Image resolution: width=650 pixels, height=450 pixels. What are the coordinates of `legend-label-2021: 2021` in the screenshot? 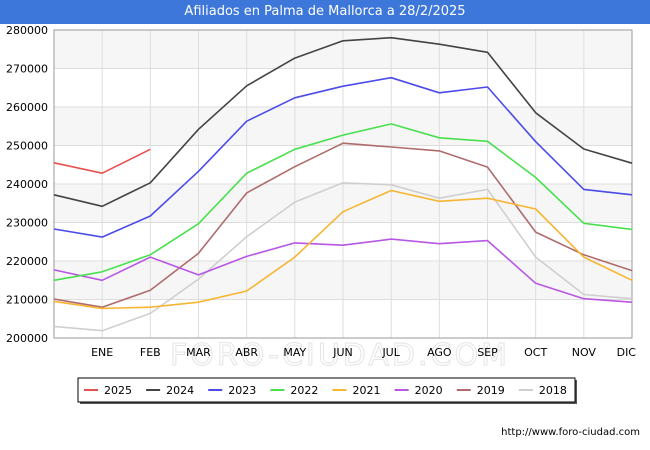 It's located at (367, 390).